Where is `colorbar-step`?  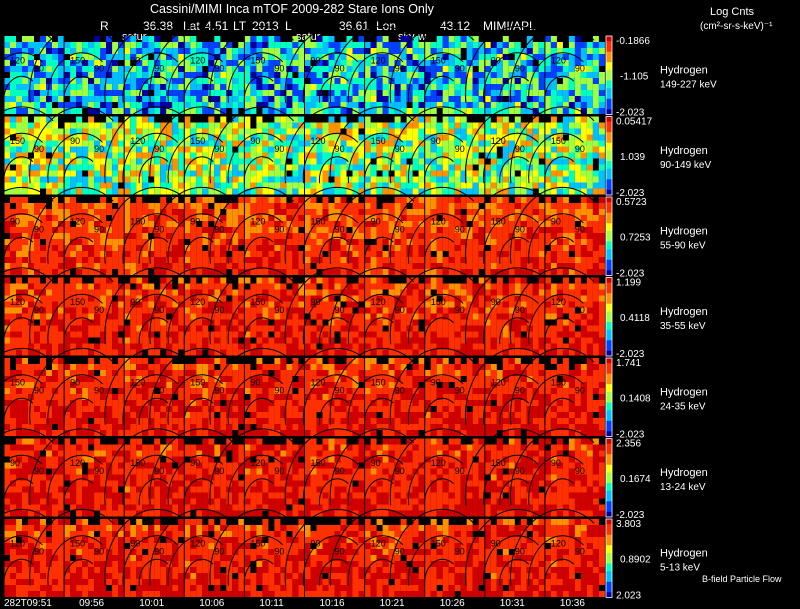
colorbar-step is located at coordinates (609, 165).